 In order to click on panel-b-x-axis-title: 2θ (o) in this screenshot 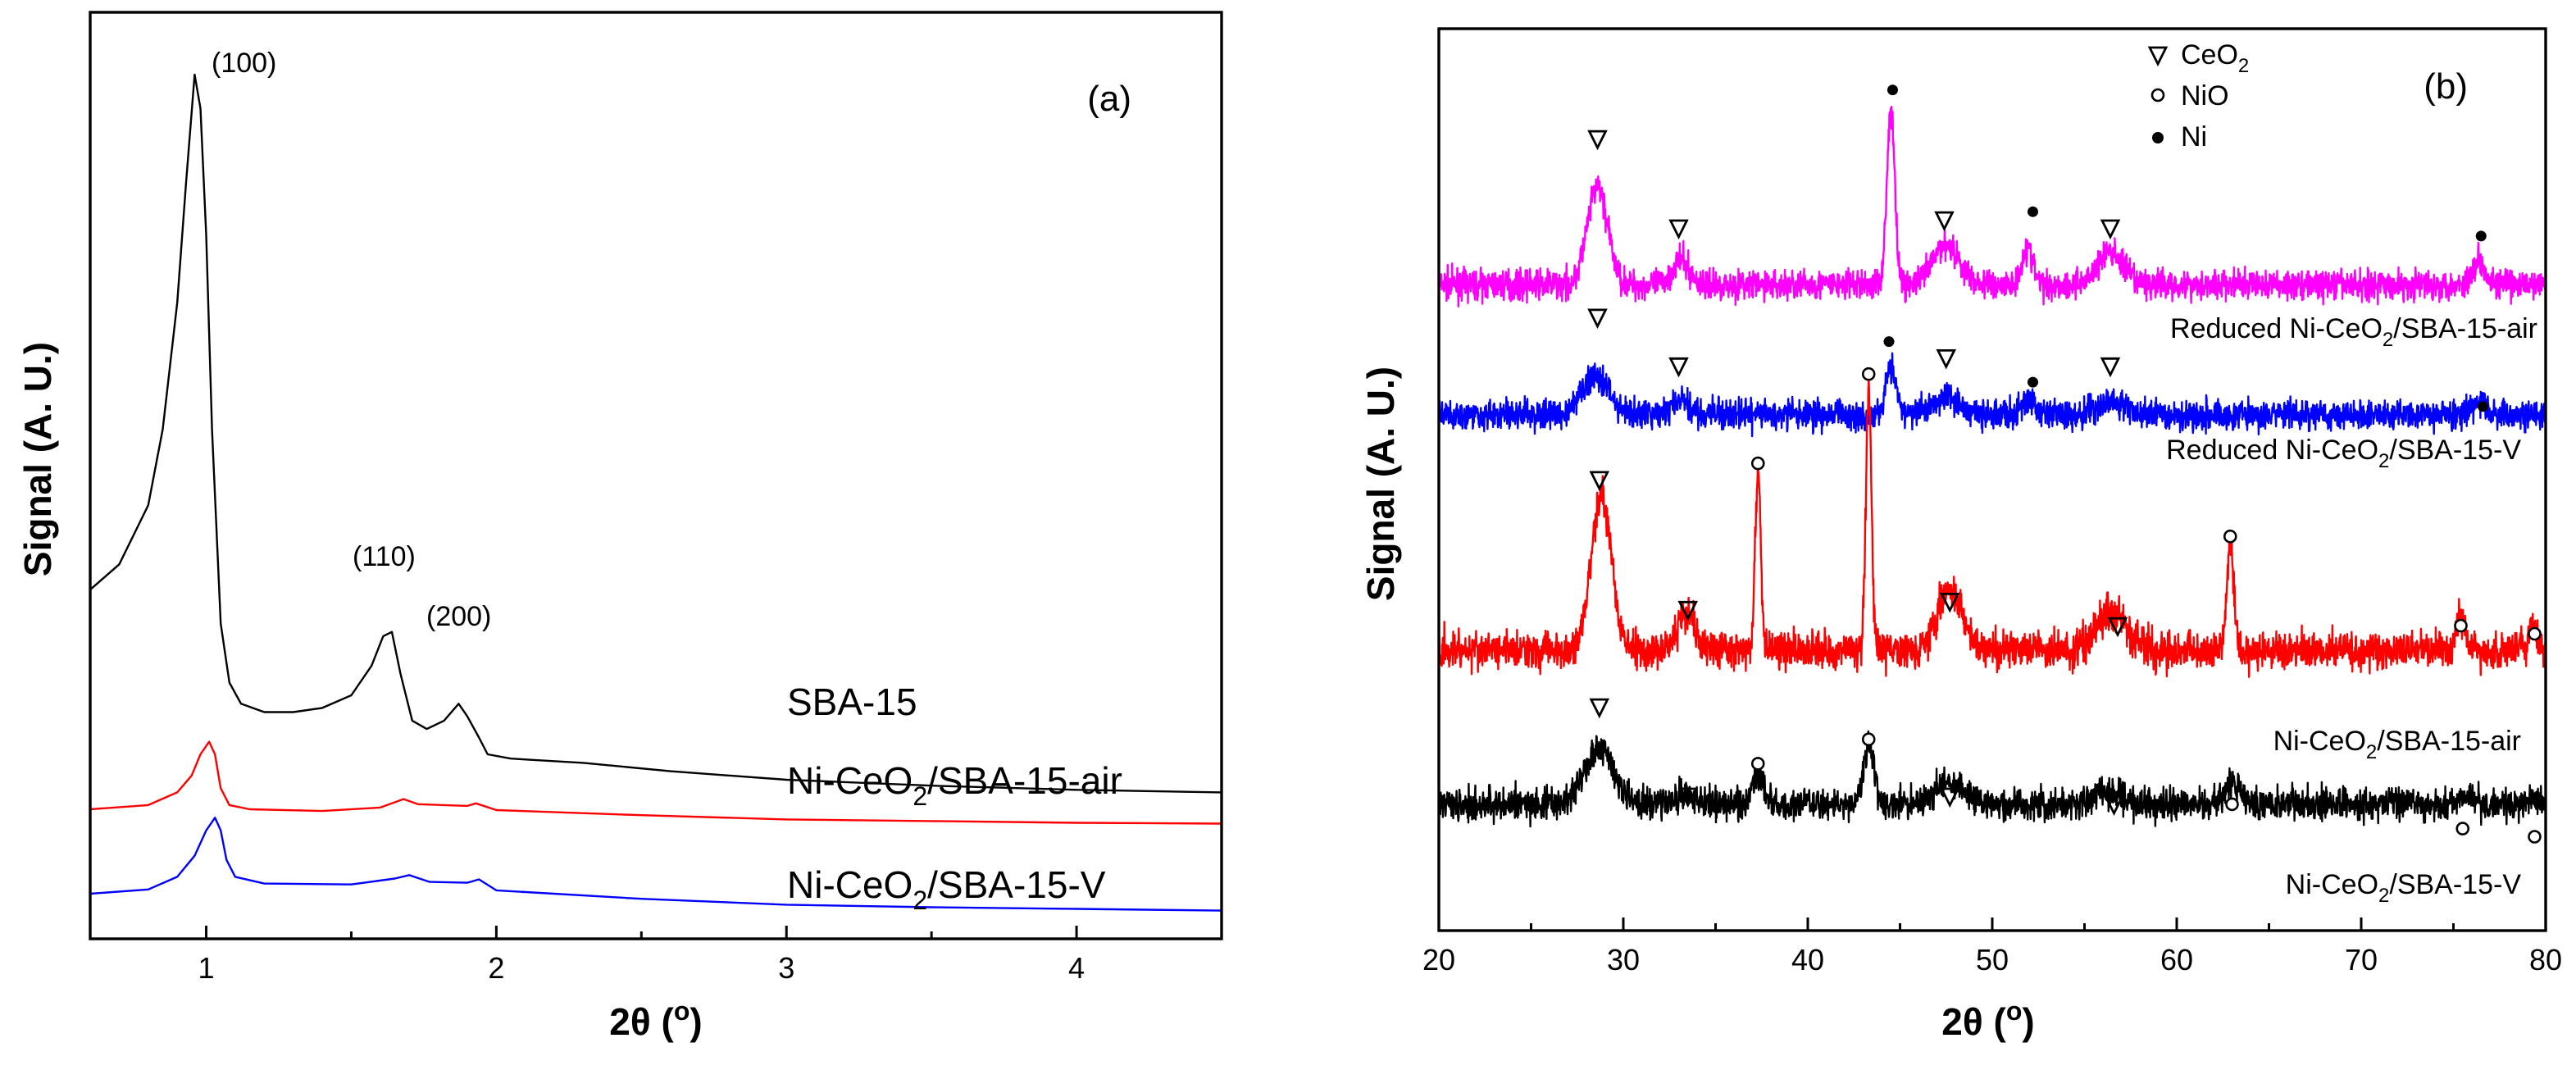, I will do `click(1988, 1019)`.